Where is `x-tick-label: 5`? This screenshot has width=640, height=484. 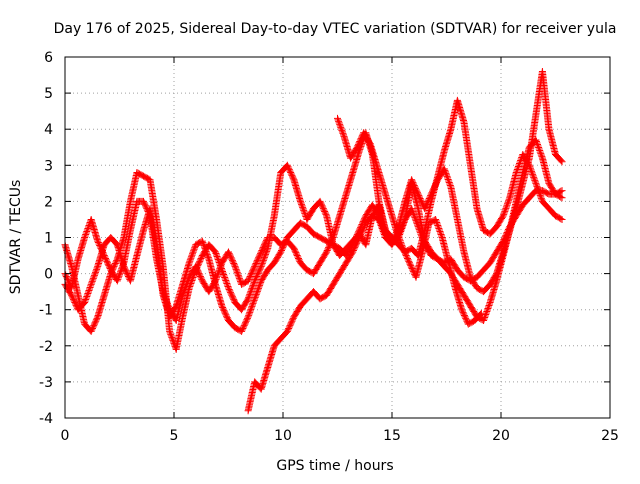 x-tick-label: 5 is located at coordinates (174, 436).